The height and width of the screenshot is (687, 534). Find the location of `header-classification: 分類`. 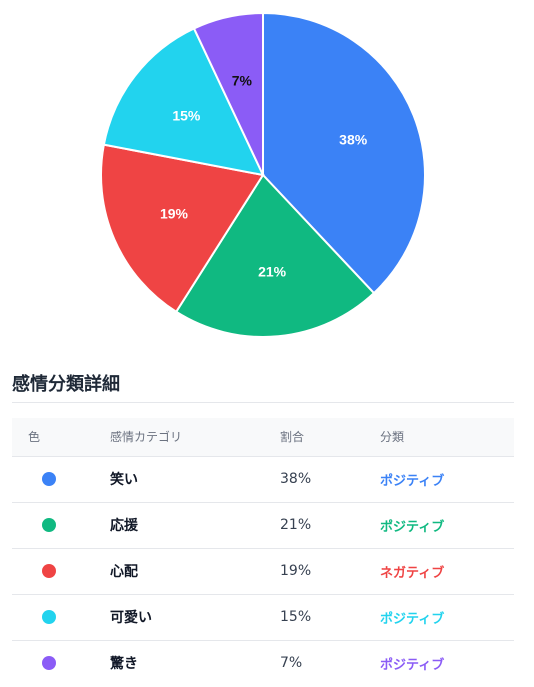

header-classification: 分類 is located at coordinates (447, 437).